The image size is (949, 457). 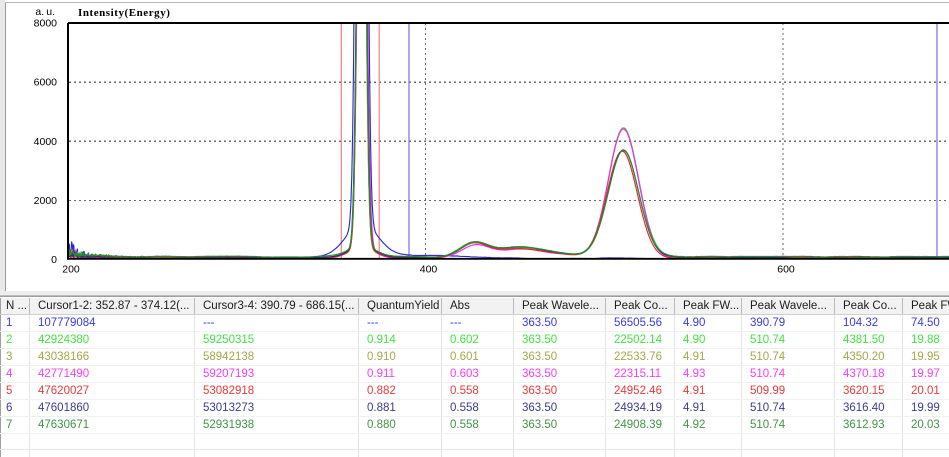 What do you see at coordinates (46, 24) in the screenshot?
I see `svg-text: 8000` at bounding box center [46, 24].